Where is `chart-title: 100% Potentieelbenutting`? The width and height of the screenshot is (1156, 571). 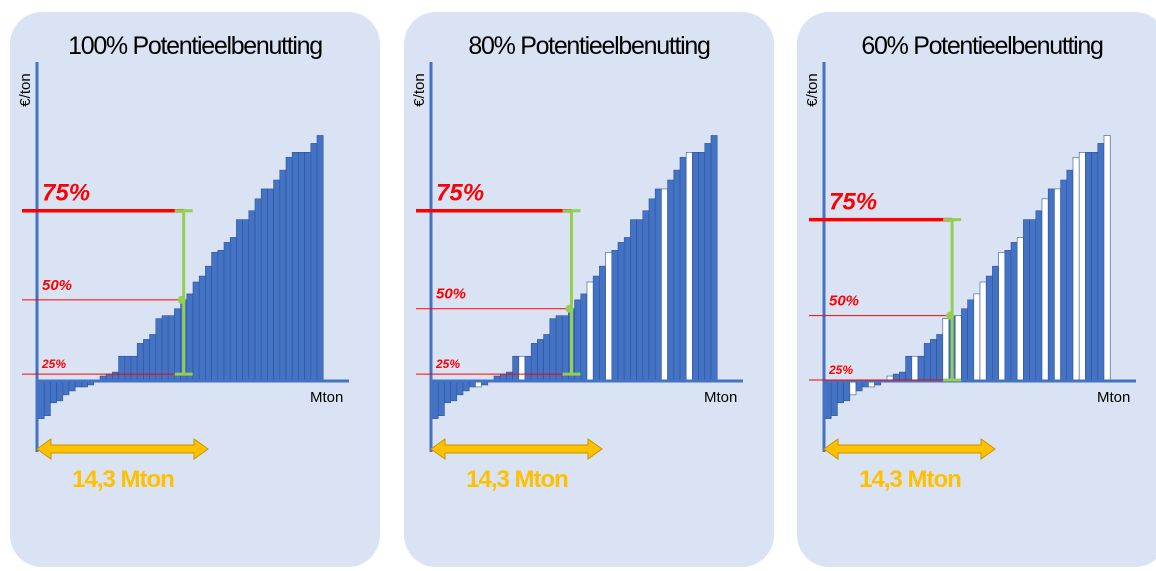
chart-title: 100% Potentieelbenutting is located at coordinates (195, 46).